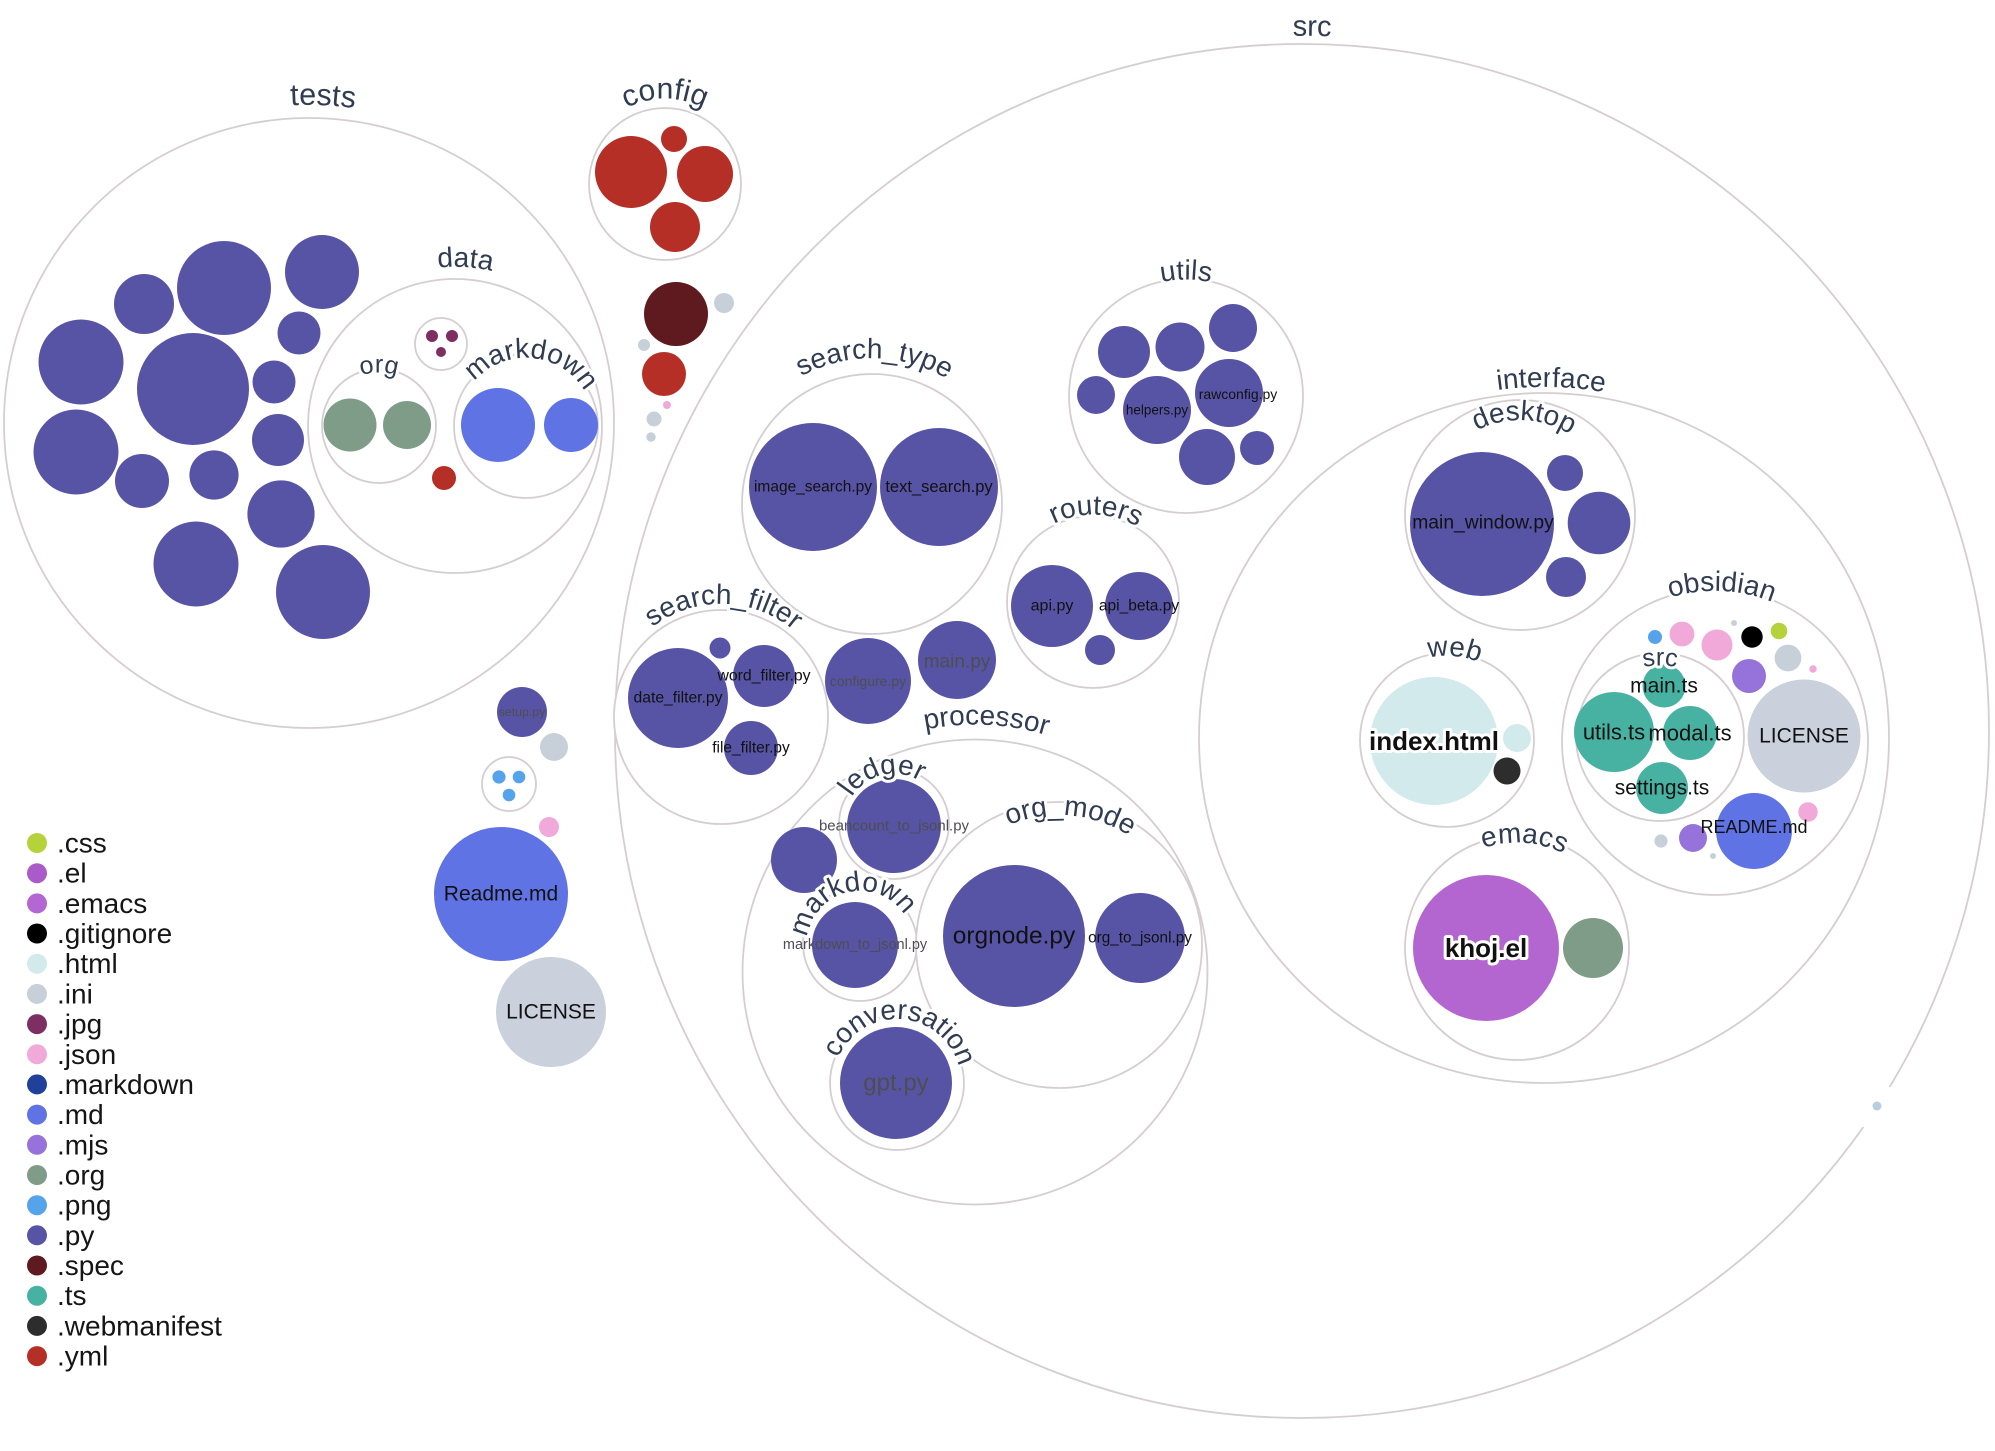 The height and width of the screenshot is (1451, 1995). Describe the element at coordinates (82, 1356) in the screenshot. I see `svg-text: .yml` at that location.